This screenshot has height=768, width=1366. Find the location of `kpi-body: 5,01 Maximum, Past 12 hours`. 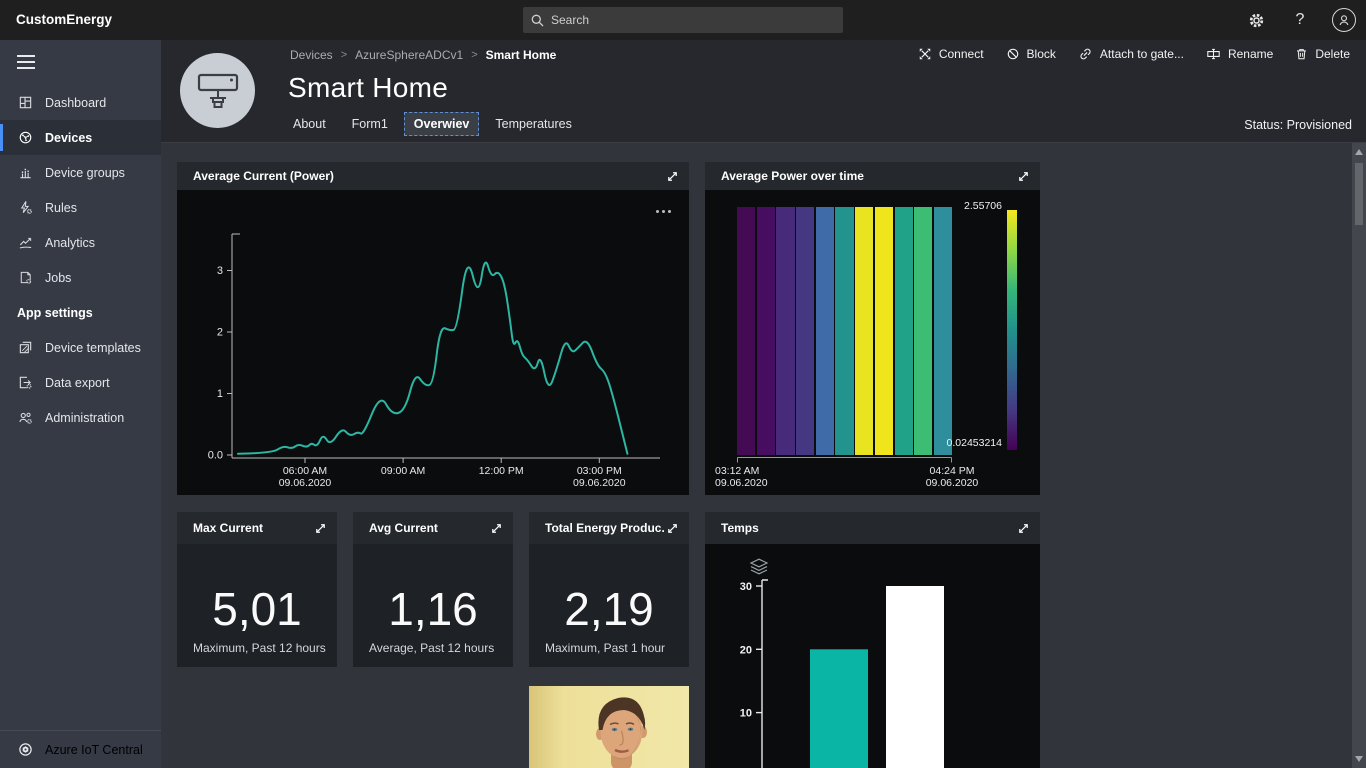

kpi-body: 5,01 Maximum, Past 12 hours is located at coordinates (257, 605).